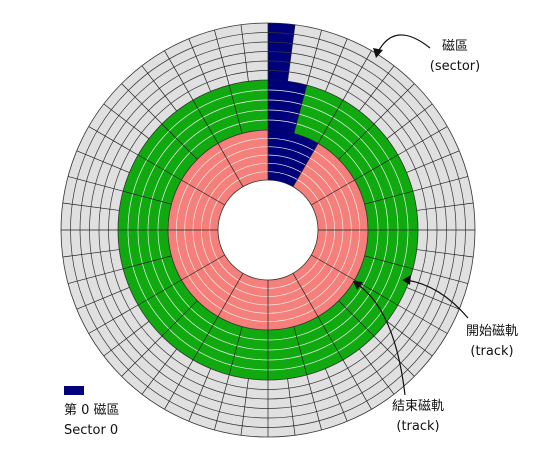 Image resolution: width=542 pixels, height=454 pixels. Describe the element at coordinates (455, 46) in the screenshot. I see `sector-label: 磁區` at that location.